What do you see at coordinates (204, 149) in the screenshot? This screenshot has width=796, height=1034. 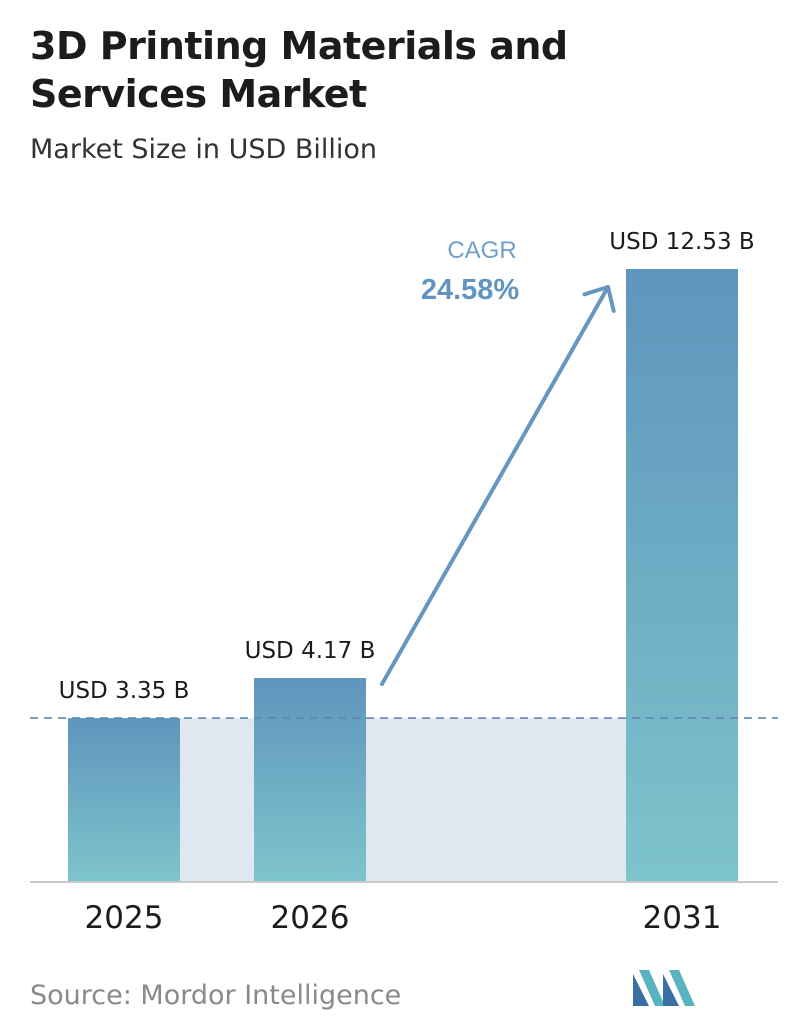 I see `chart-subtitle: Market Size in USD Billion` at bounding box center [204, 149].